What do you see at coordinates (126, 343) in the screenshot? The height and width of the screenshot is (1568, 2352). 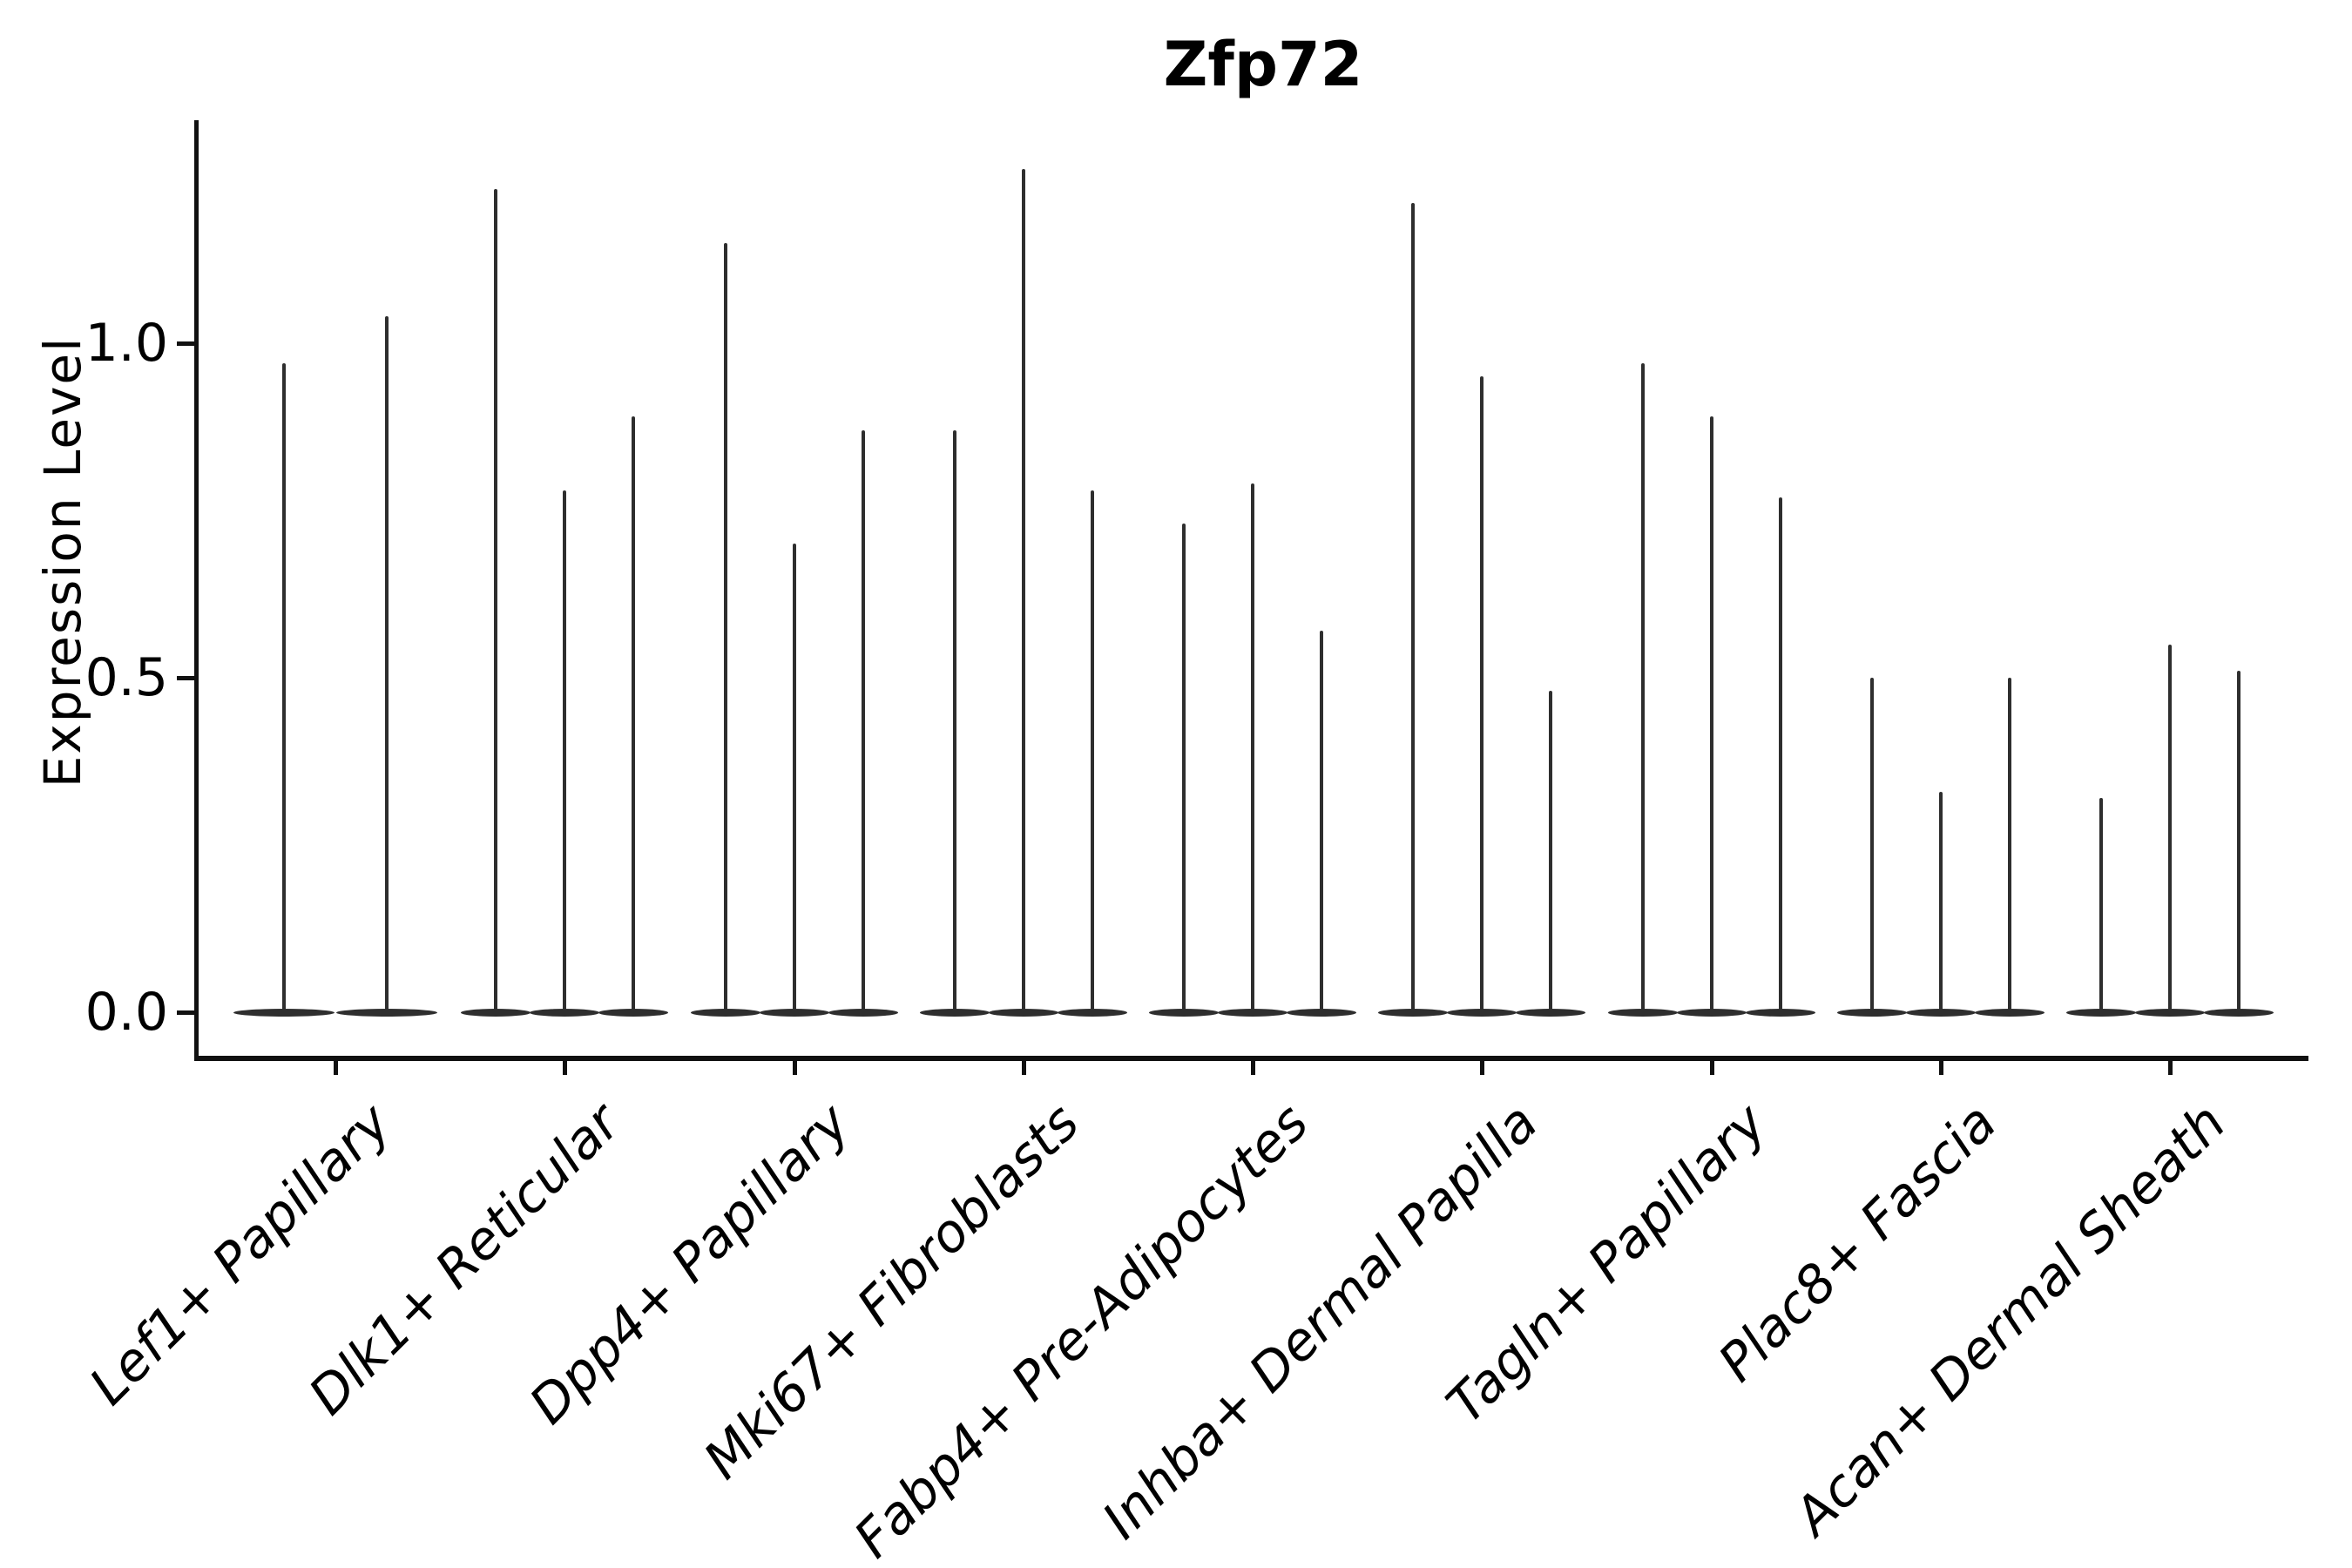 I see `y-tick-label: 1.0` at bounding box center [126, 343].